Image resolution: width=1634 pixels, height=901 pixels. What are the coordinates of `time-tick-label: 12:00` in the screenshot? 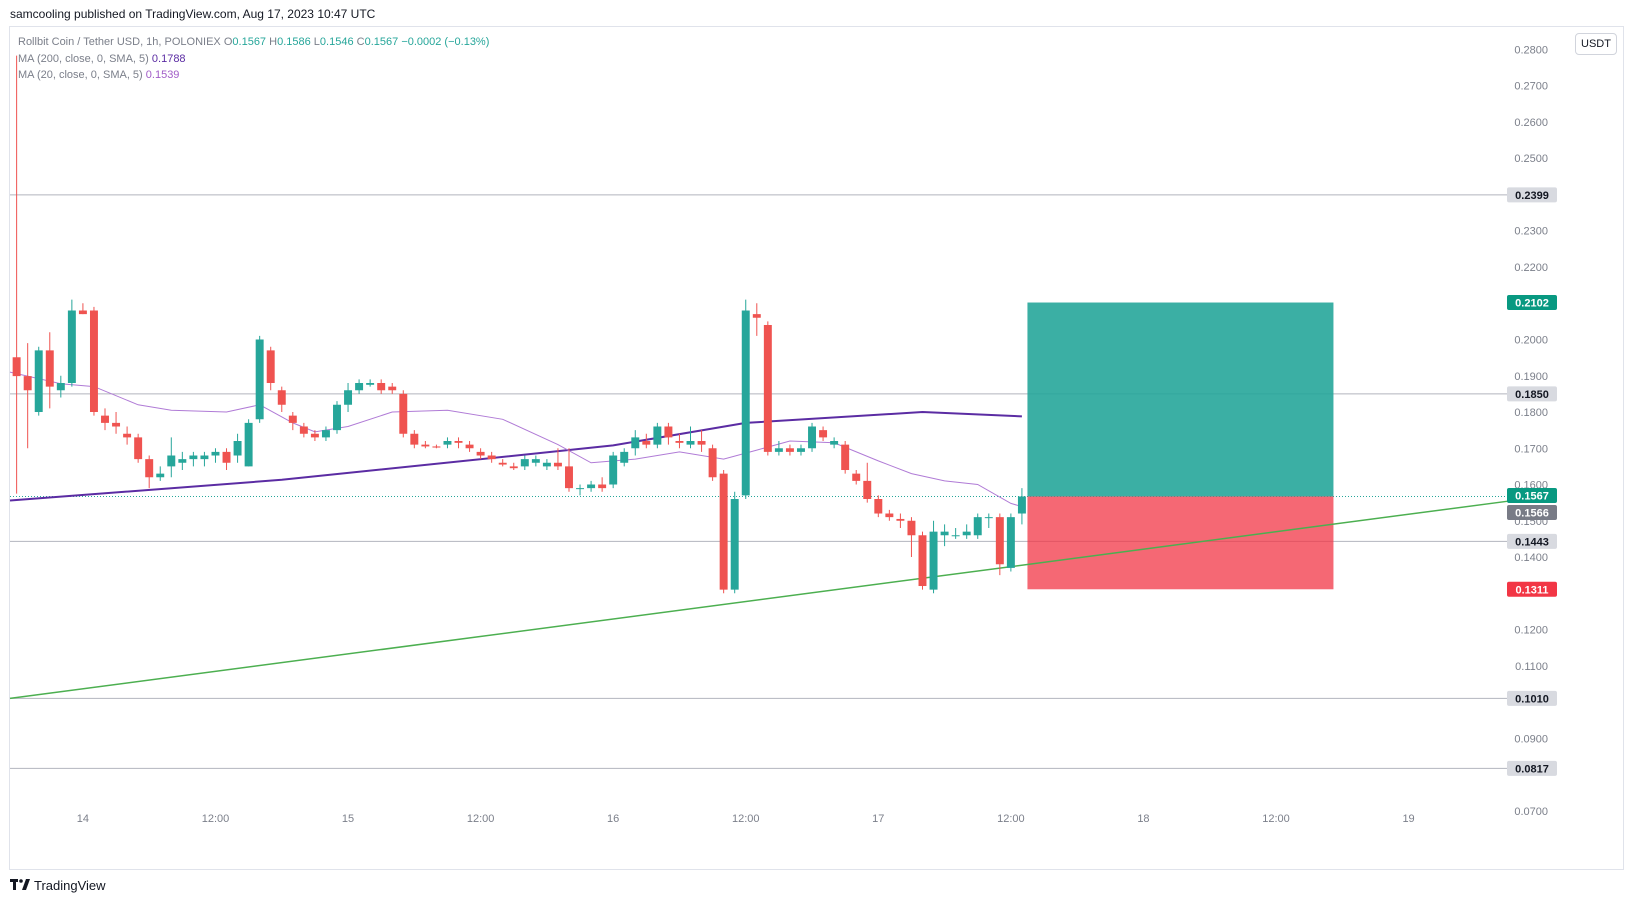 It's located at (746, 819).